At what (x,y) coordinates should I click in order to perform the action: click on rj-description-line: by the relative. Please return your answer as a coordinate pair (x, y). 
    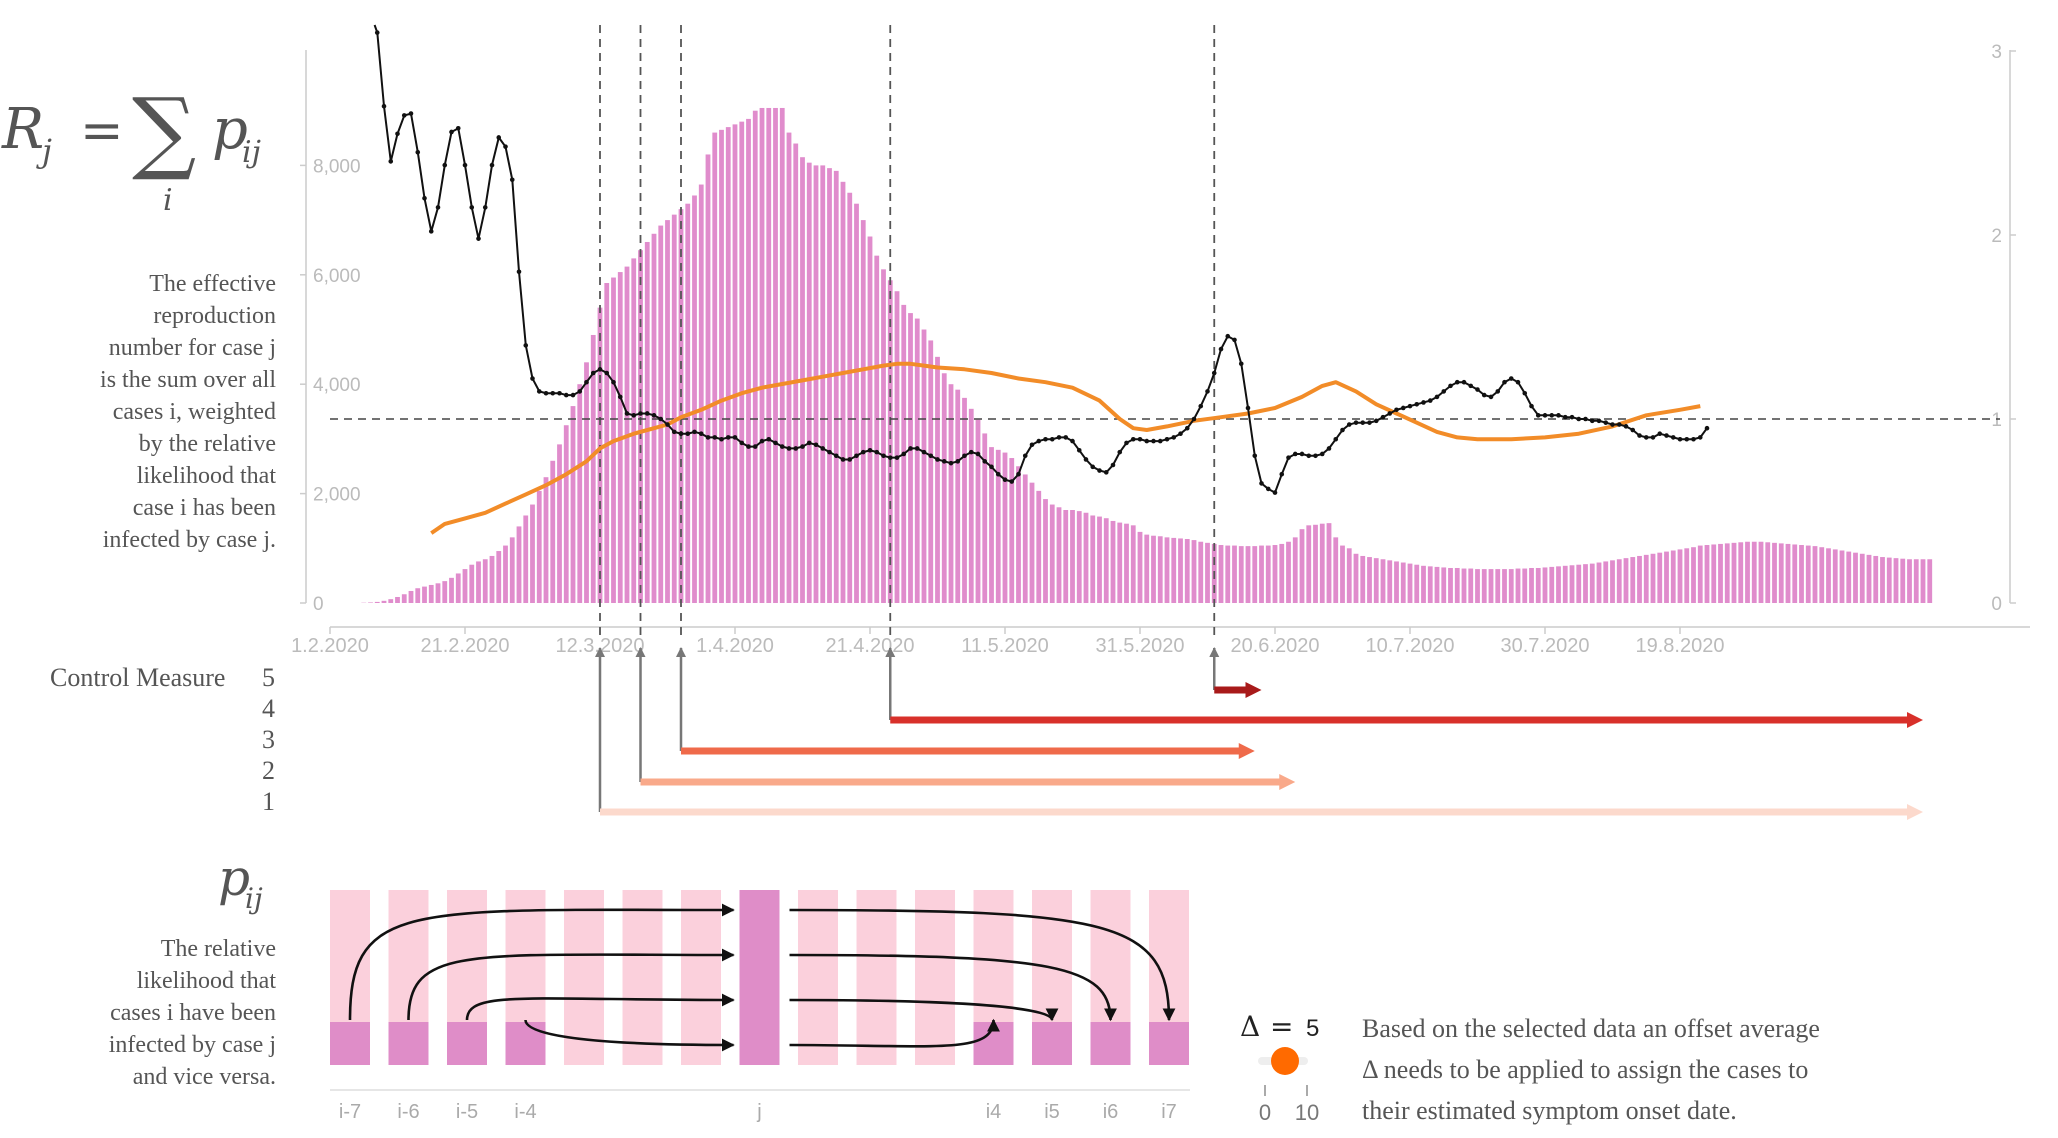
    Looking at the image, I should click on (207, 444).